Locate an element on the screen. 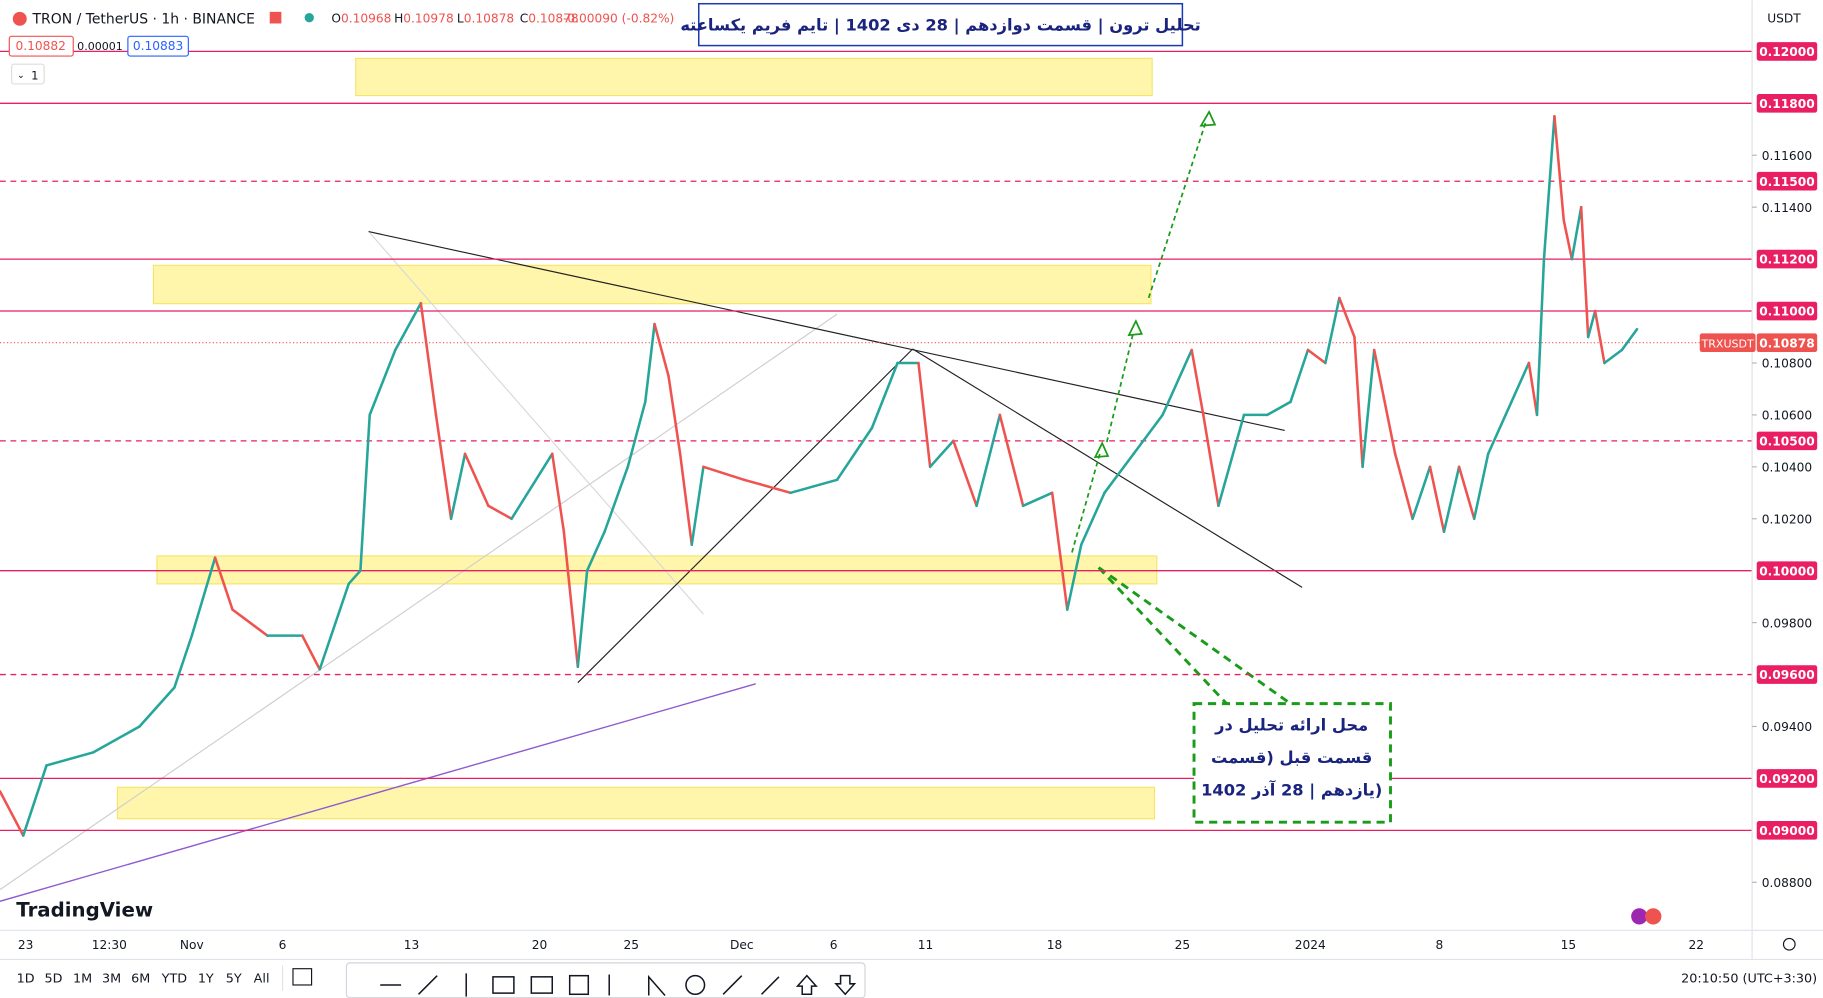 This screenshot has height=998, width=1823. spread: 0.00001 is located at coordinates (100, 46).